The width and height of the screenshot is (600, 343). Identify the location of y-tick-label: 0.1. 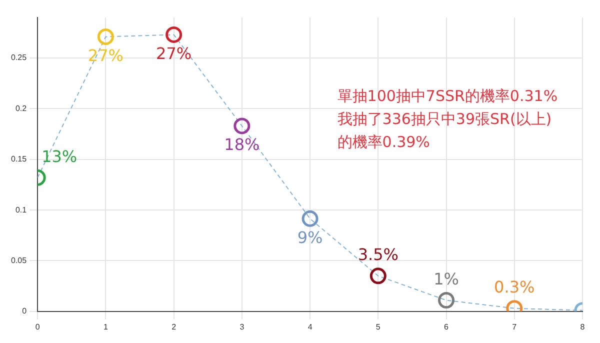
(21, 209).